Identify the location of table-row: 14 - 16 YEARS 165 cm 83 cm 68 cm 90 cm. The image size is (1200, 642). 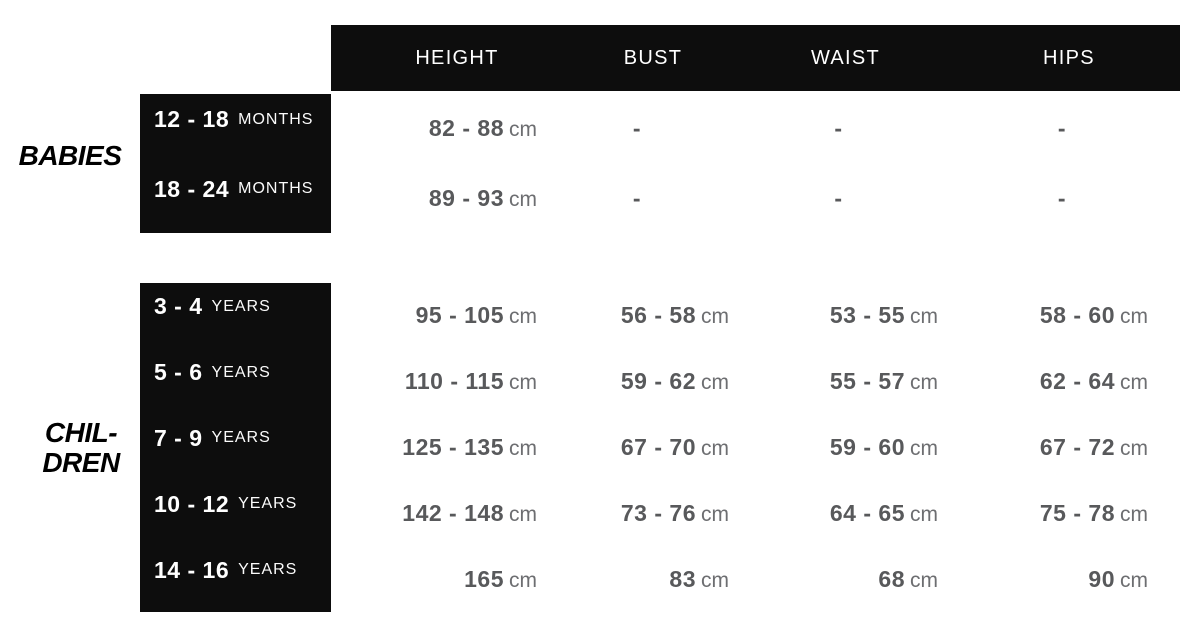
(660, 579).